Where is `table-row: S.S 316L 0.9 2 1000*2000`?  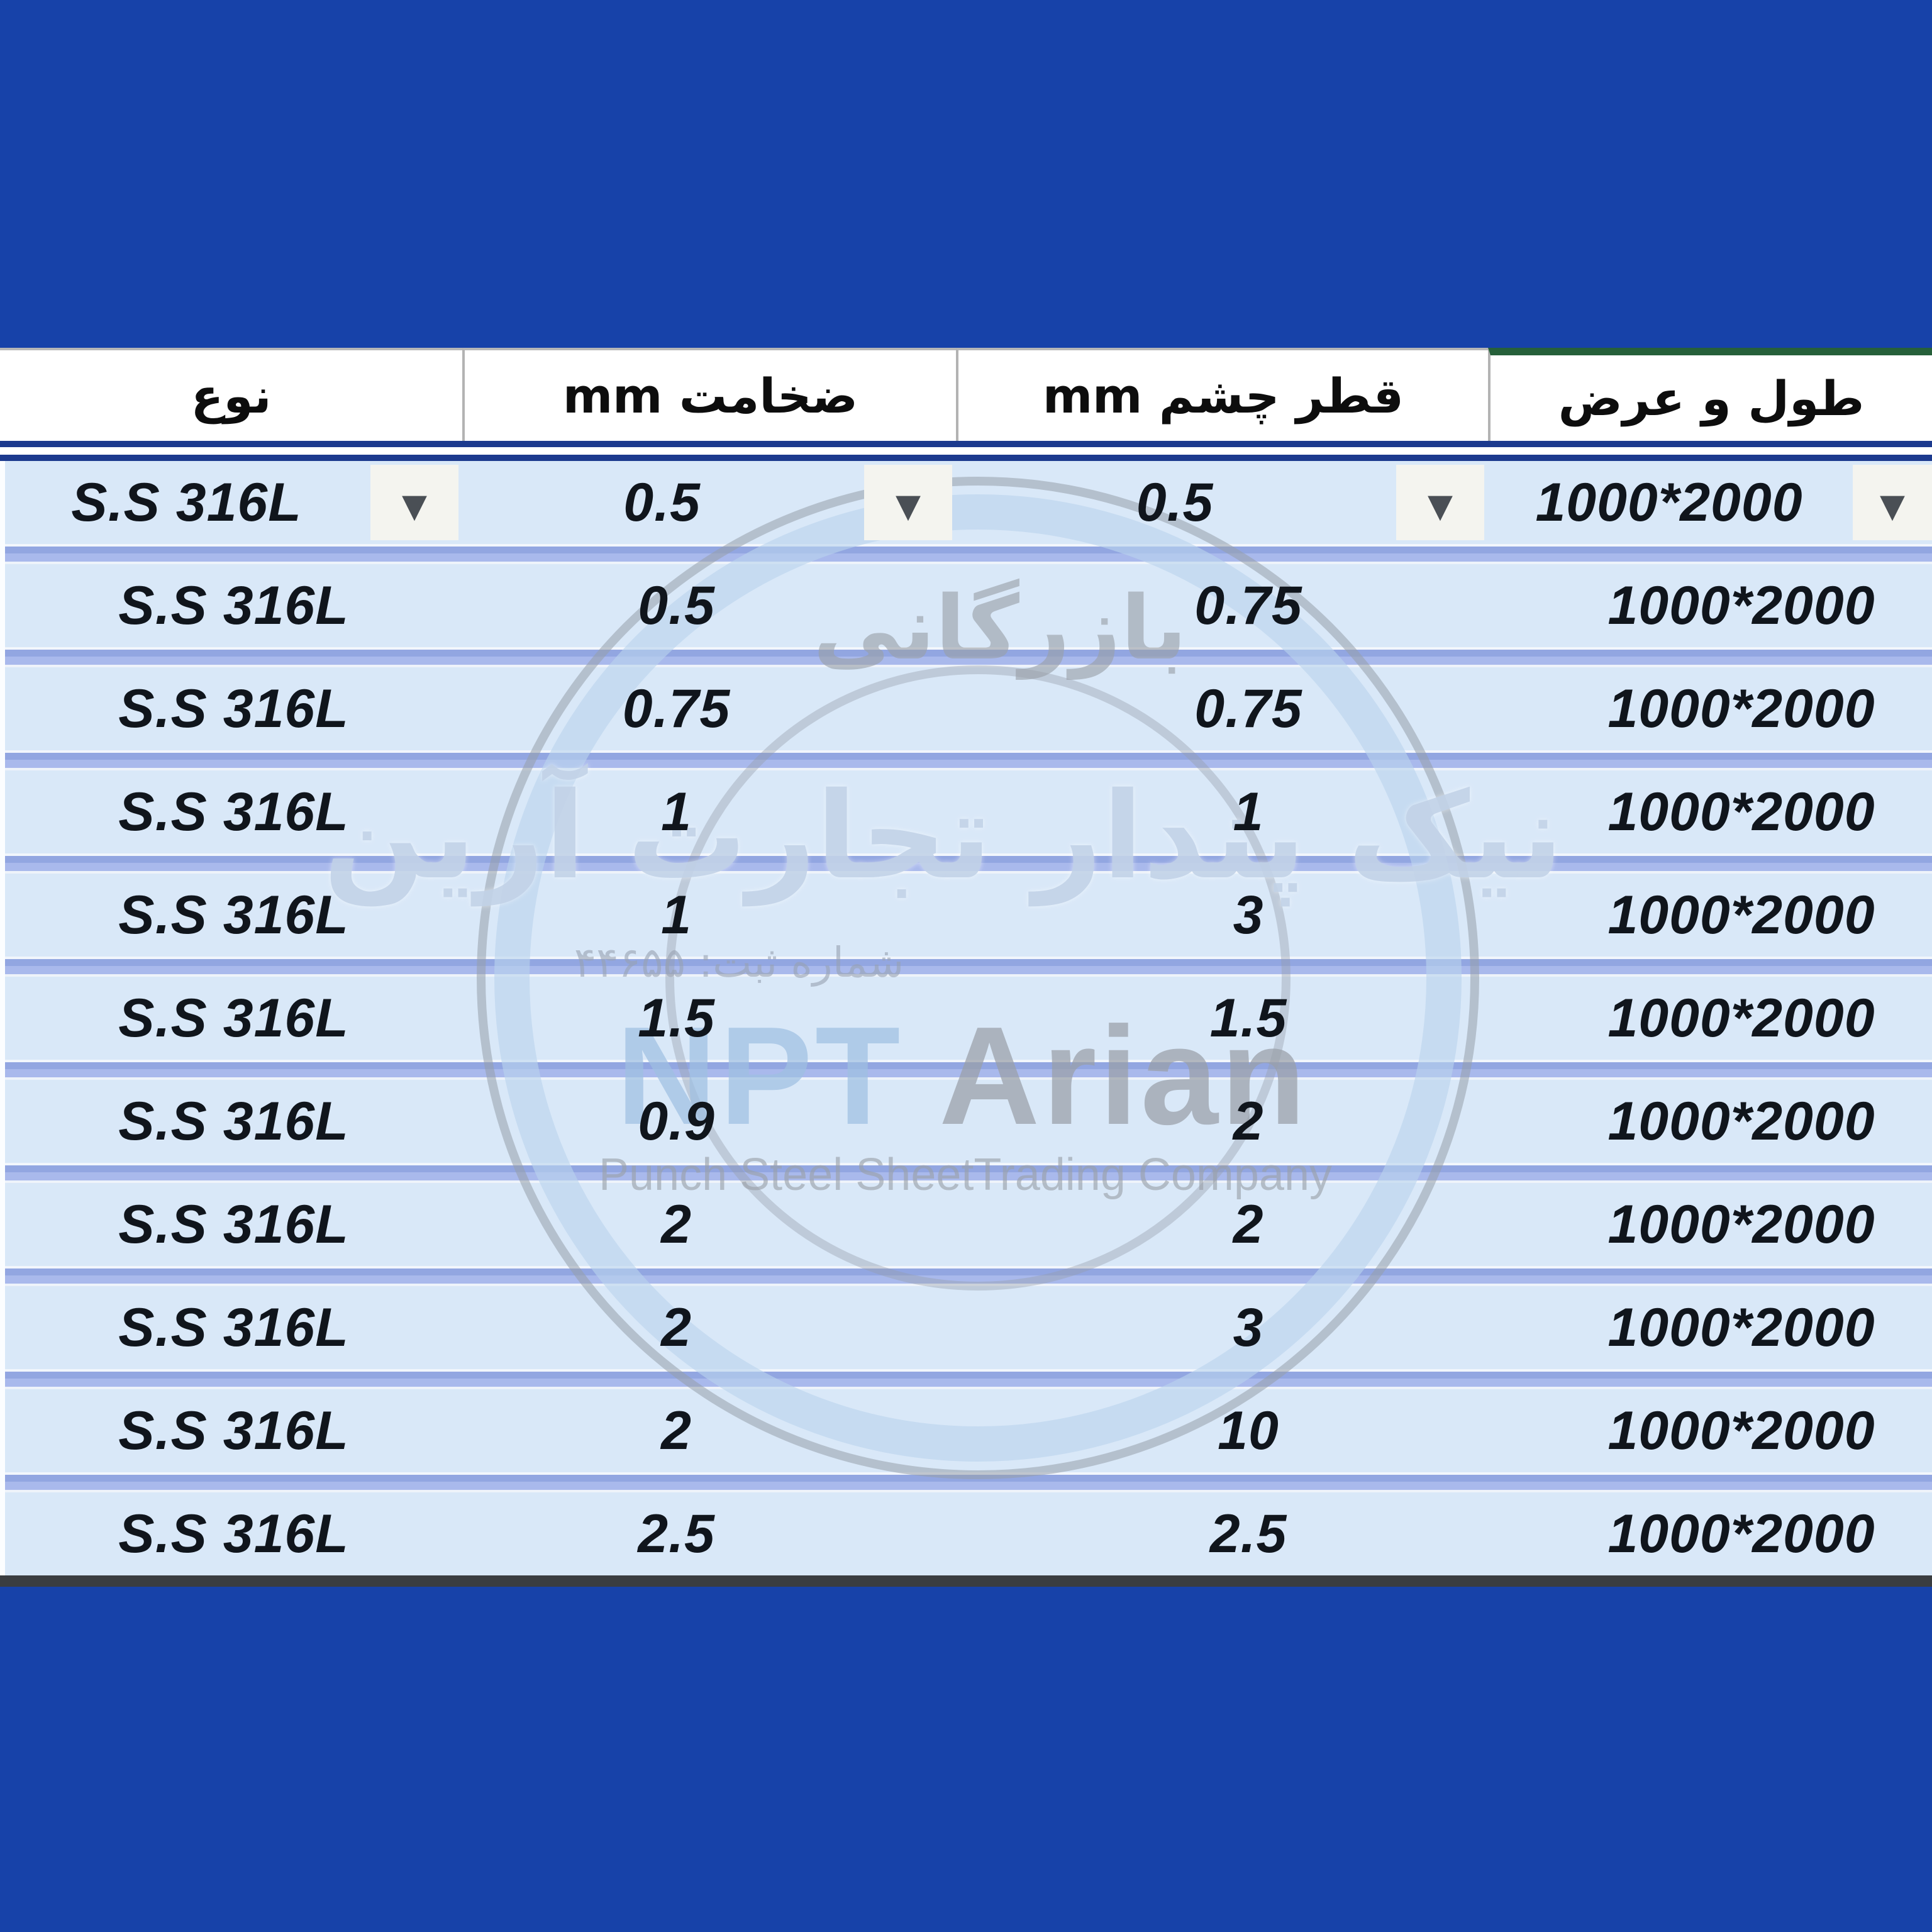
table-row: S.S 316L 0.9 2 1000*2000 is located at coordinates (966, 1121).